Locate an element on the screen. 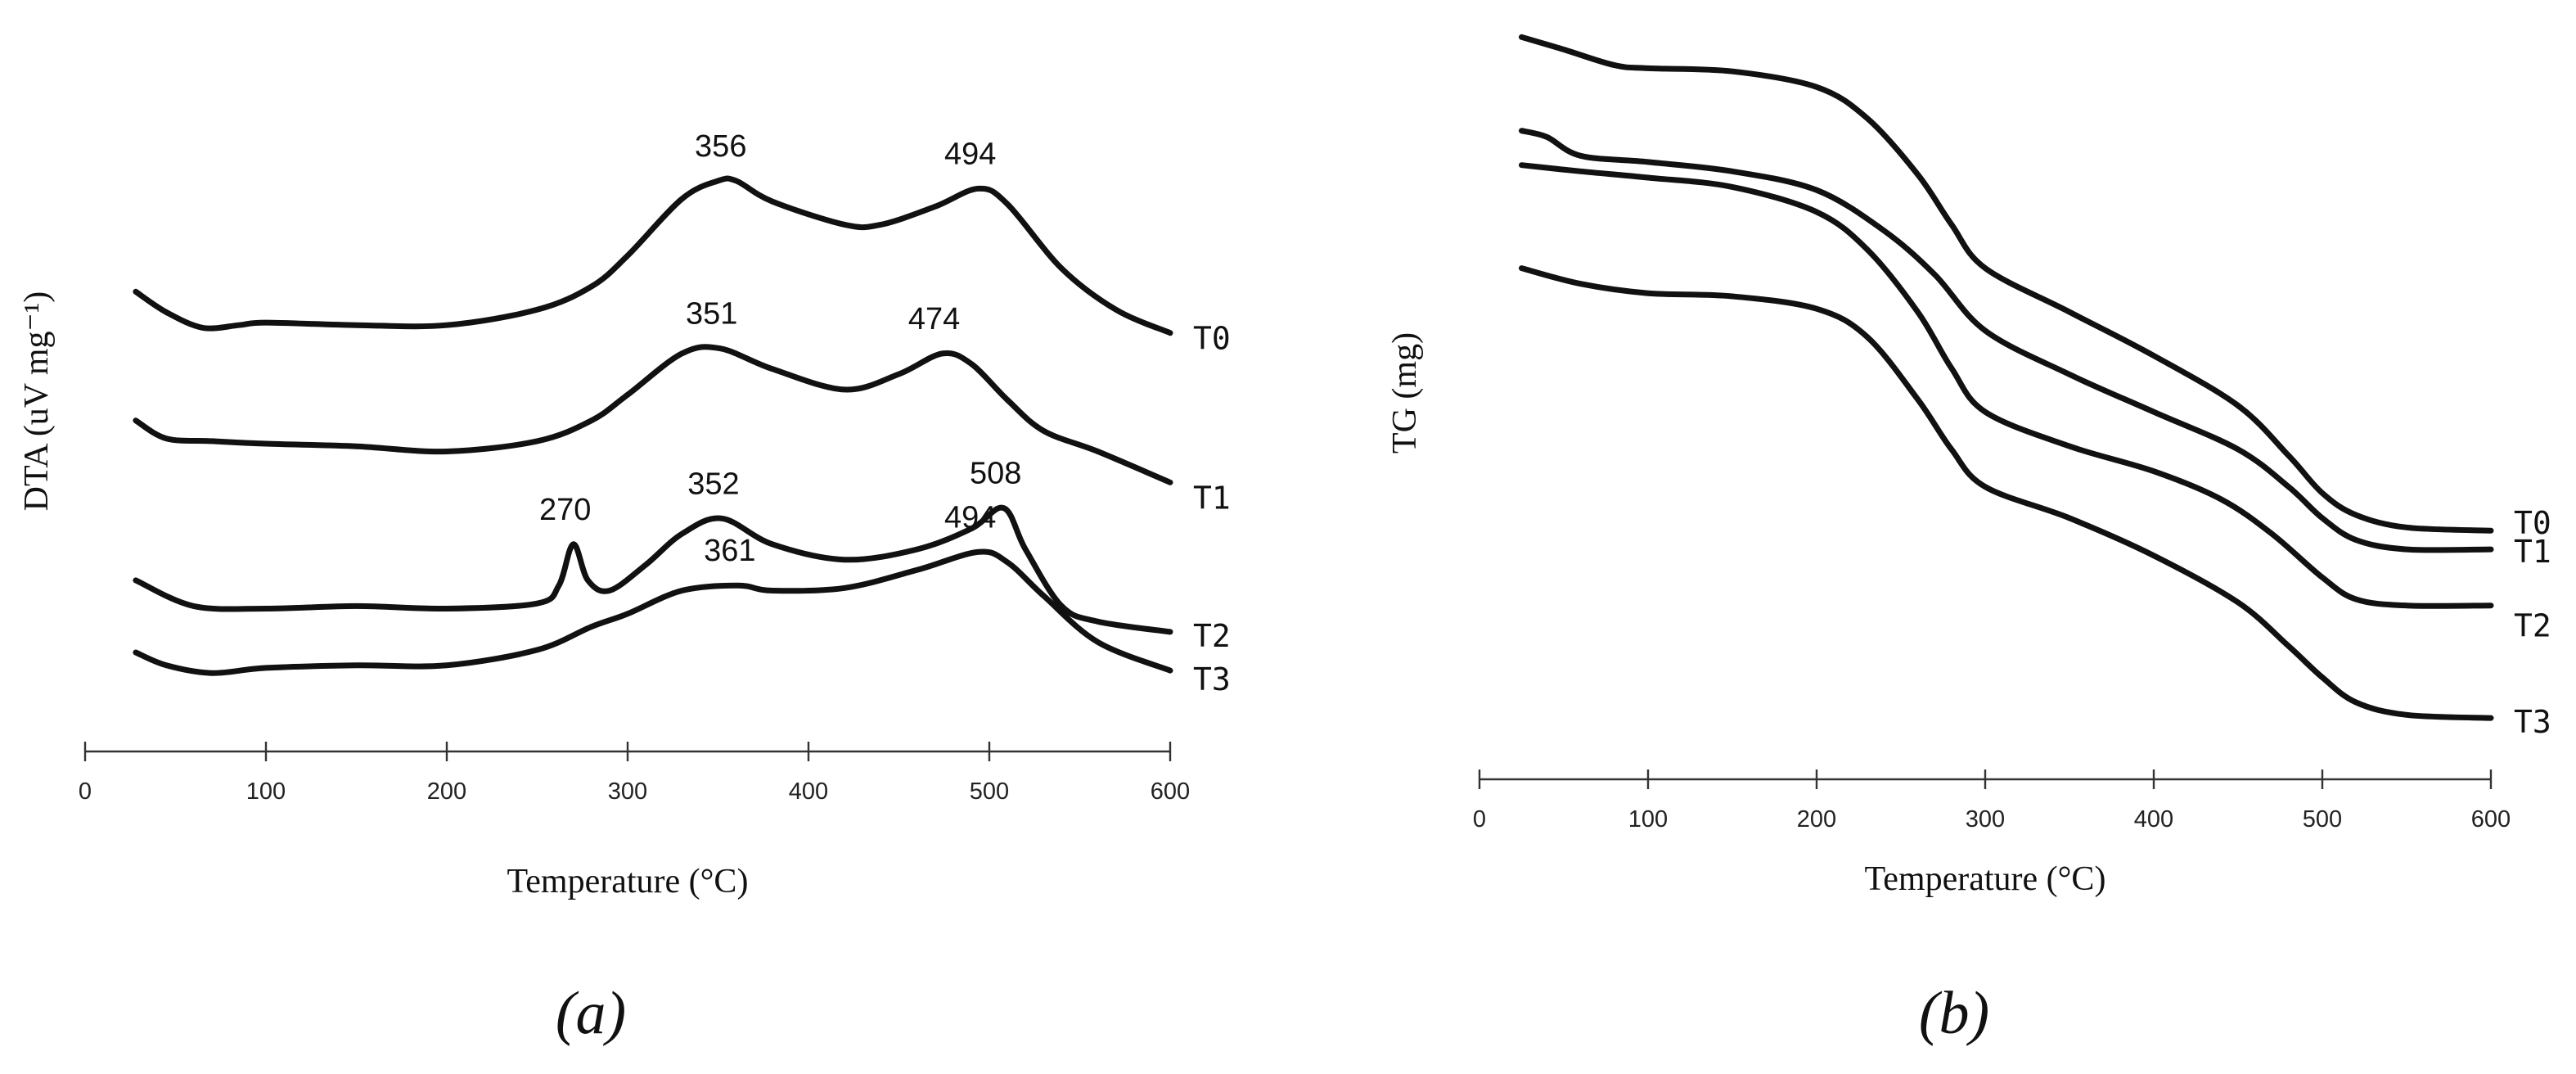  tg-panel-label: (b) is located at coordinates (1954, 1013).